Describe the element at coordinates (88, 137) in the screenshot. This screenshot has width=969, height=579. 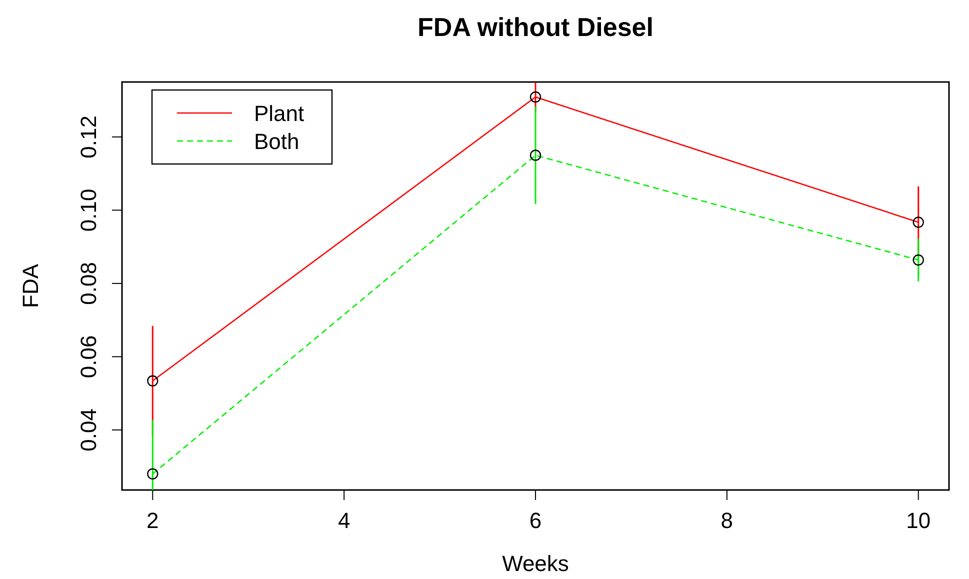
I see `y-tick-label: 0.12` at that location.